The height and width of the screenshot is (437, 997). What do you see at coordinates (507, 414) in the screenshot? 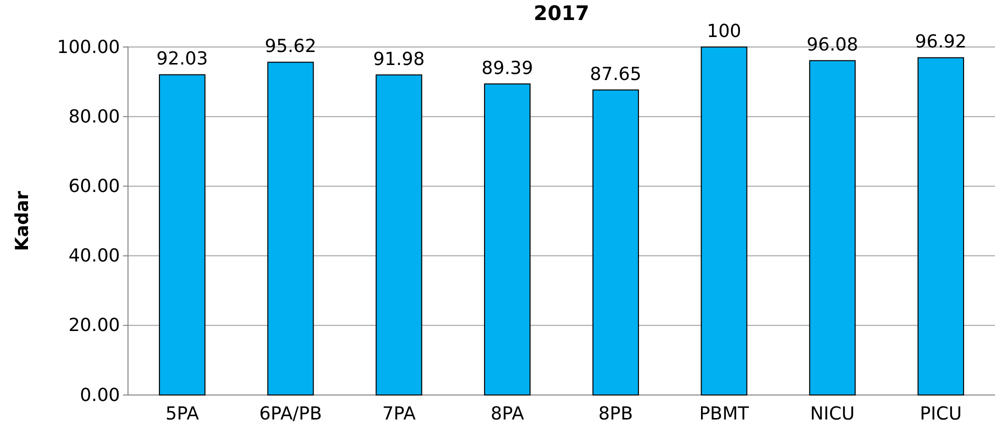
I see `x-tick-label: 8PA` at bounding box center [507, 414].